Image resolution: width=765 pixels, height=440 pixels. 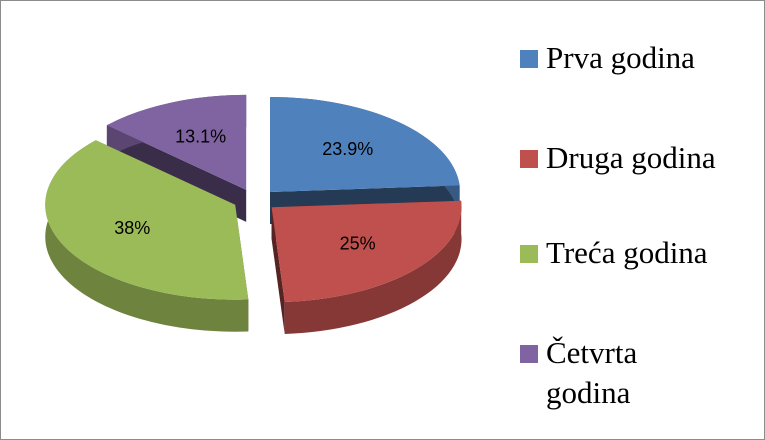 What do you see at coordinates (631, 157) in the screenshot?
I see `legend-label: Druga godina` at bounding box center [631, 157].